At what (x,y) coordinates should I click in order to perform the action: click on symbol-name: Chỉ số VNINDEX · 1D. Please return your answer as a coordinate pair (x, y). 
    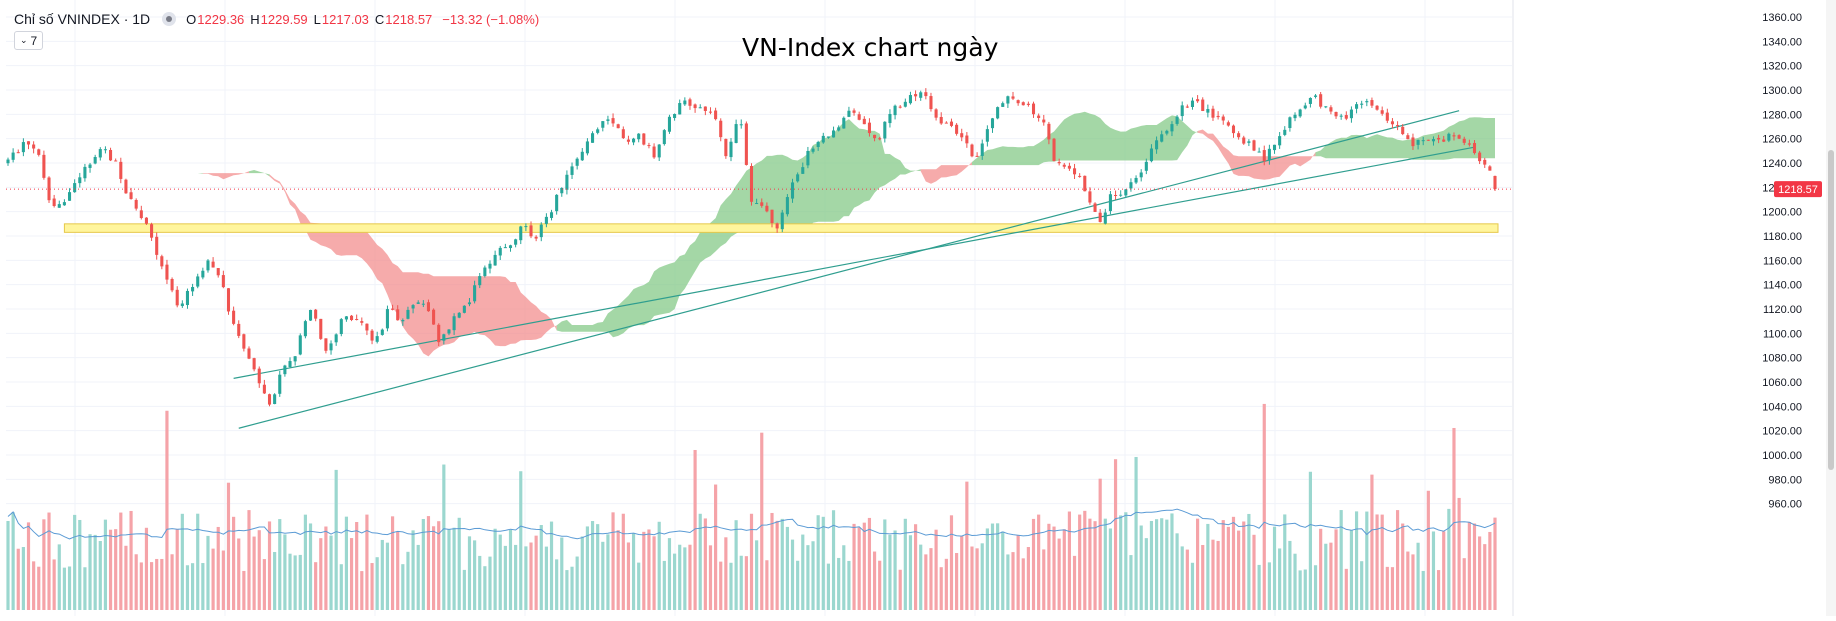
    Looking at the image, I should click on (82, 19).